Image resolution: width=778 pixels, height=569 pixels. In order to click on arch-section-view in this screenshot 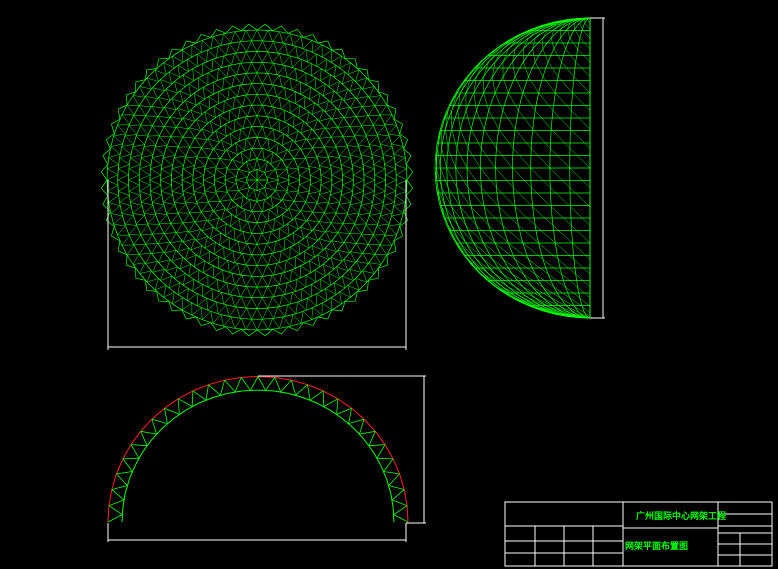, I will do `click(258, 449)`.